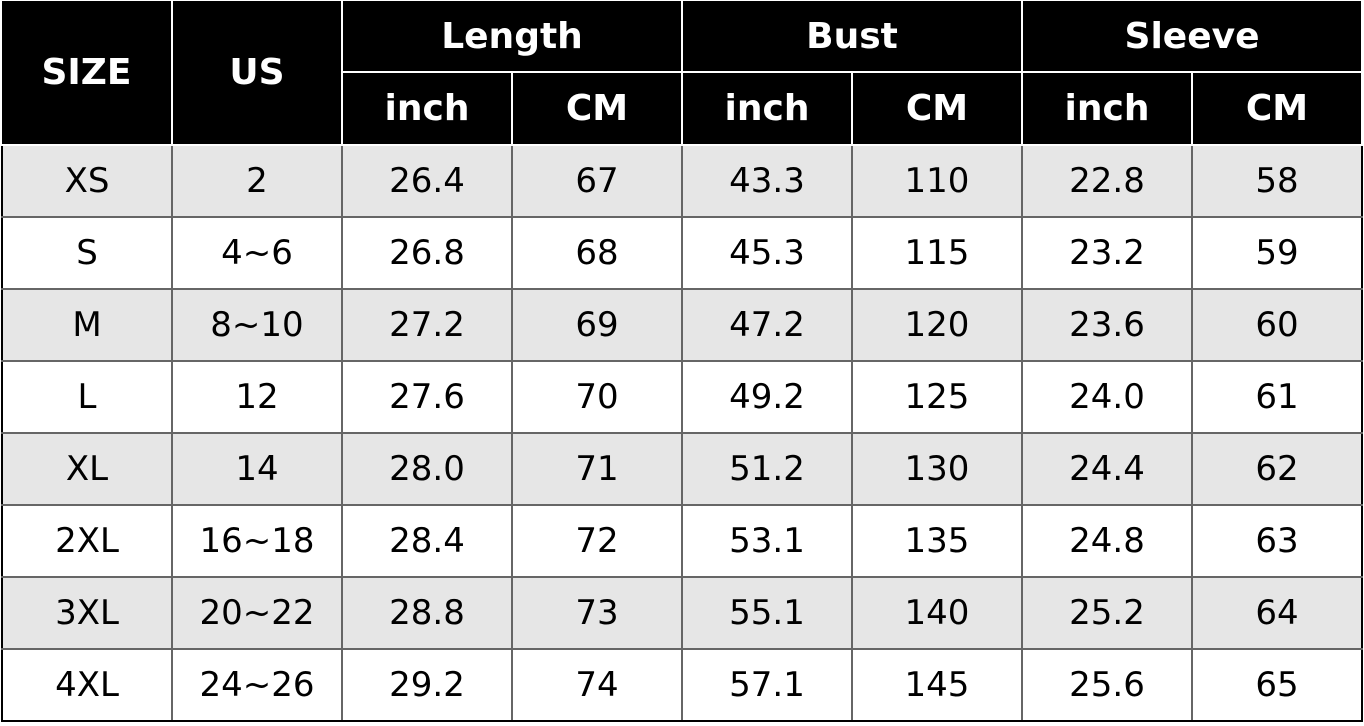 This screenshot has width=1364, height=726. I want to click on cell-sleeve-inch: 24.0, so click(1107, 397).